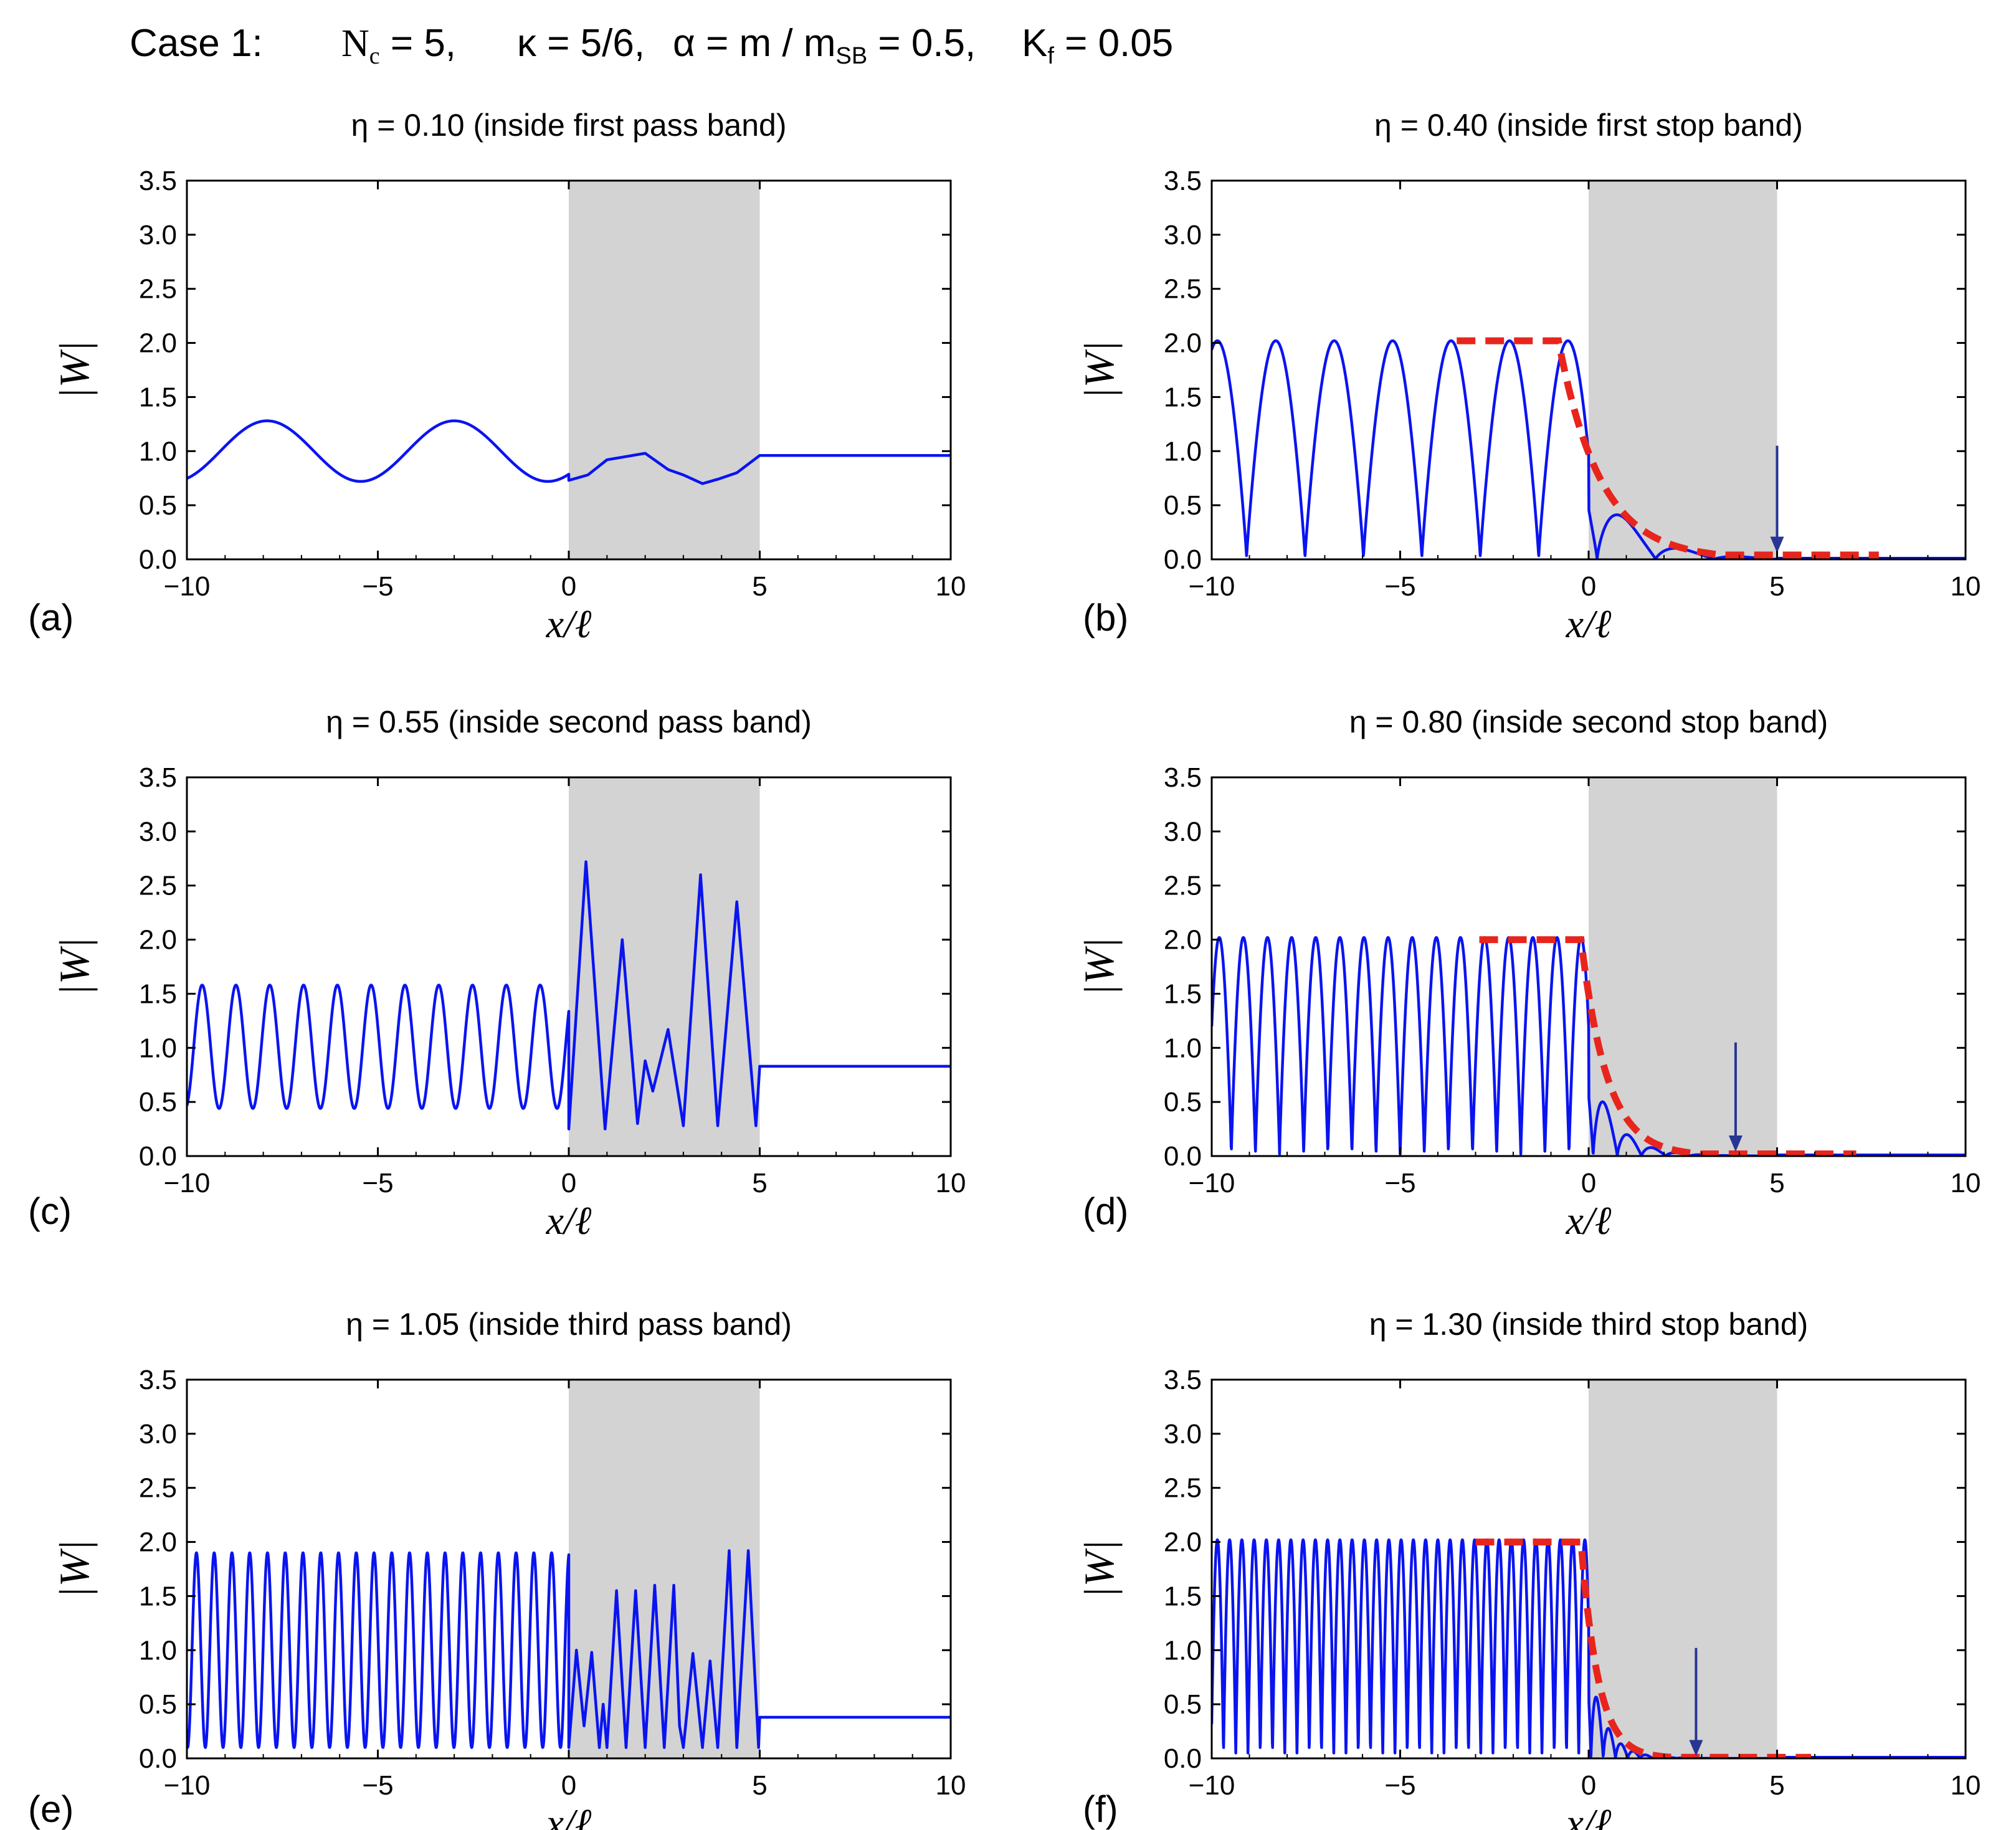 This screenshot has width=2016, height=1830. Describe the element at coordinates (569, 1324) in the screenshot. I see `panel-title: η = 1.05 (inside third pass band)` at that location.